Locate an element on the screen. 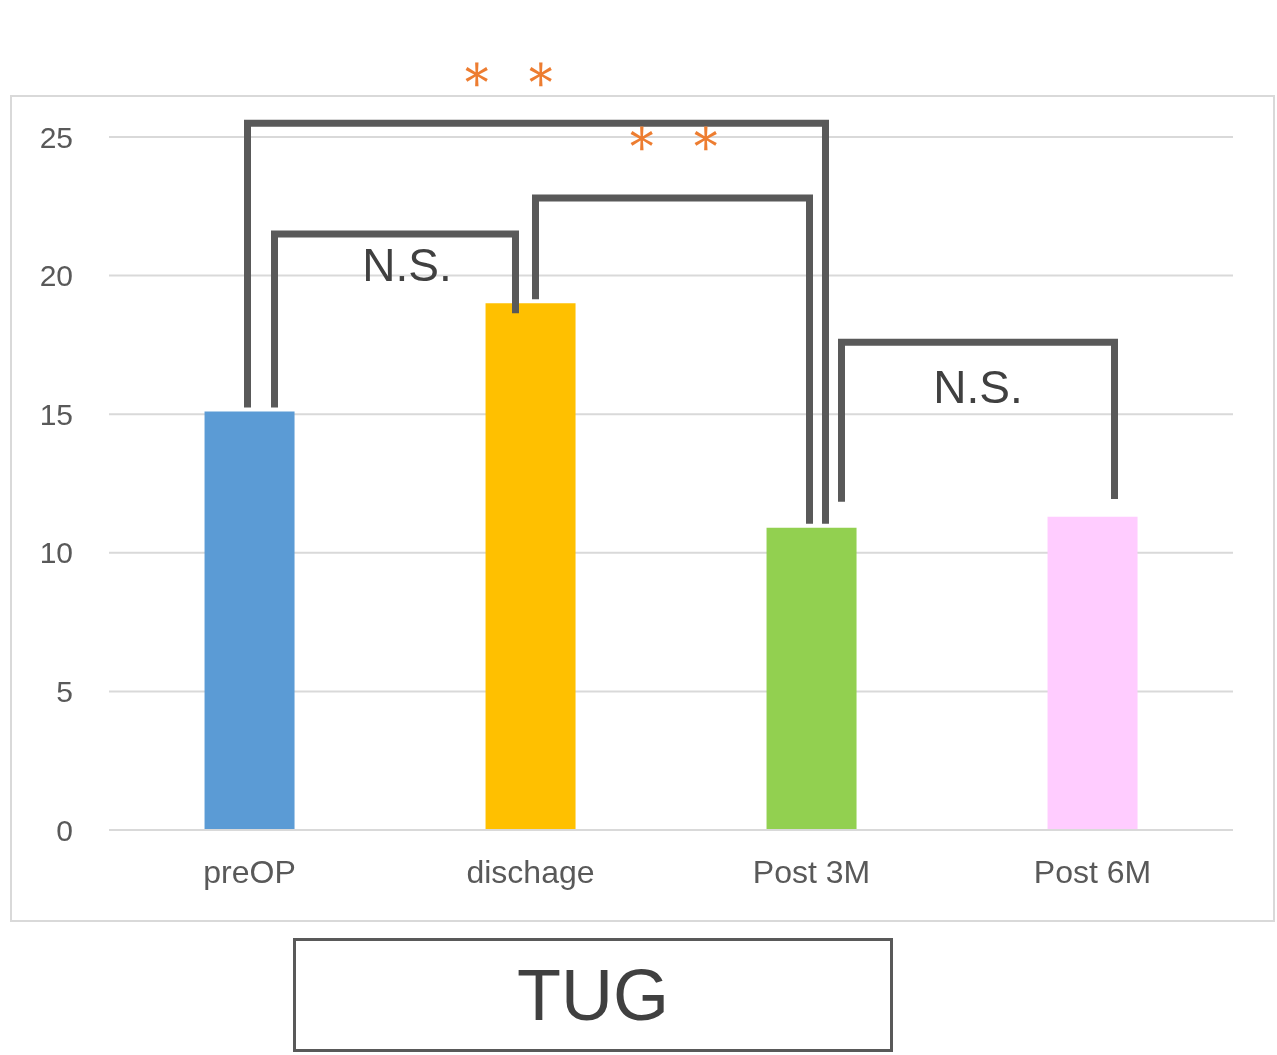 The height and width of the screenshot is (1055, 1277). y-tick-label: 20 is located at coordinates (56, 276).